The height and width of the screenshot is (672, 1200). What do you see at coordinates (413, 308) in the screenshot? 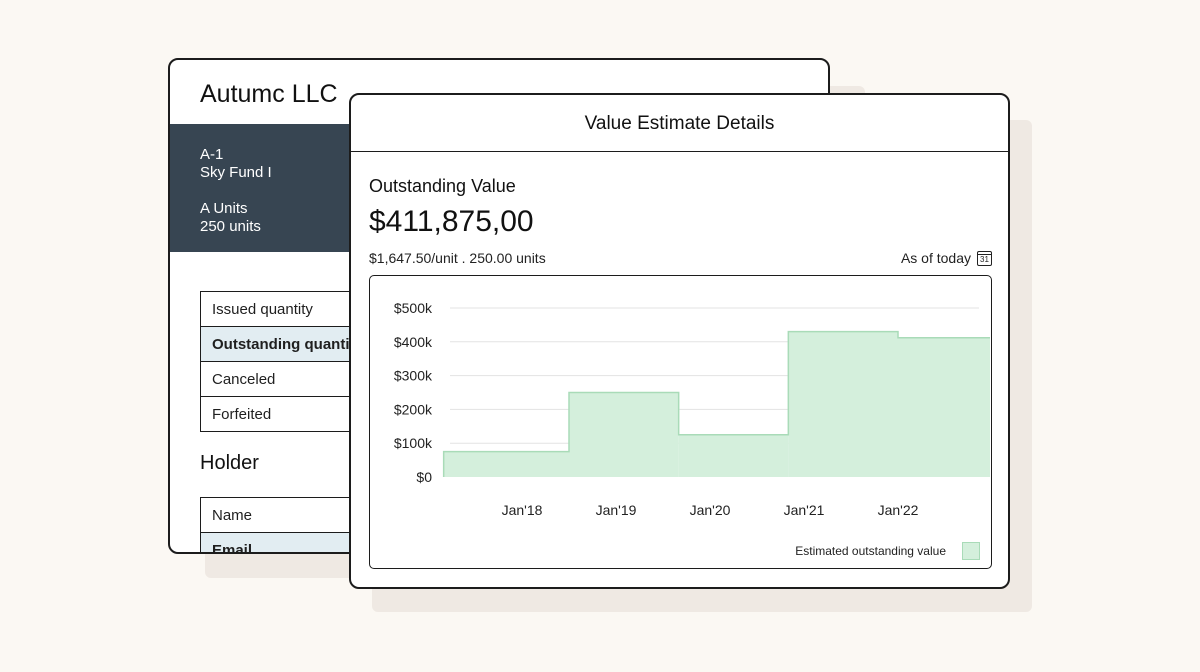
I see `y-tick-label: $500k` at bounding box center [413, 308].